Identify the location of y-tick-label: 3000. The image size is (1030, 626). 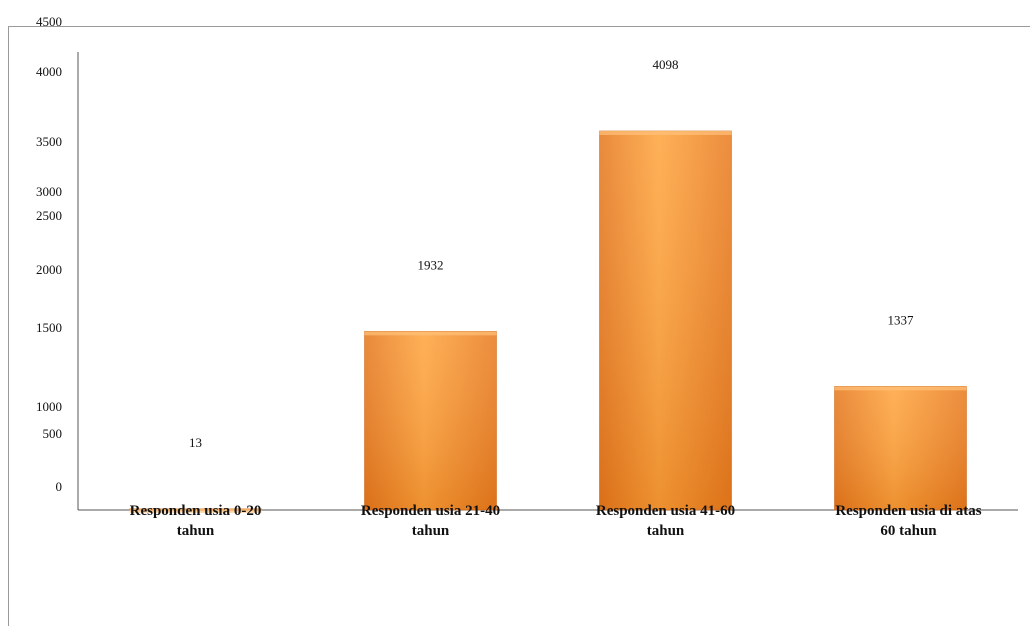
(49, 191).